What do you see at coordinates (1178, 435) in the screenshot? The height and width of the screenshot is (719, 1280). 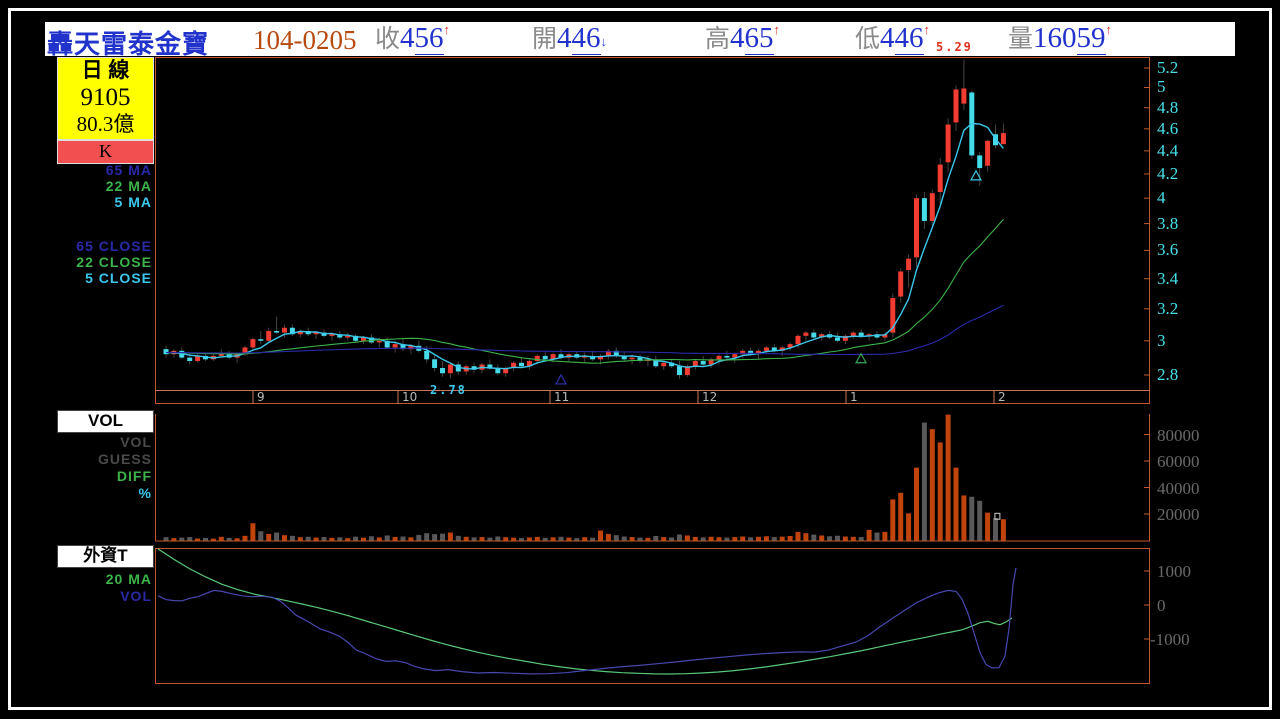 I see `volume-axis-label: 80000` at bounding box center [1178, 435].